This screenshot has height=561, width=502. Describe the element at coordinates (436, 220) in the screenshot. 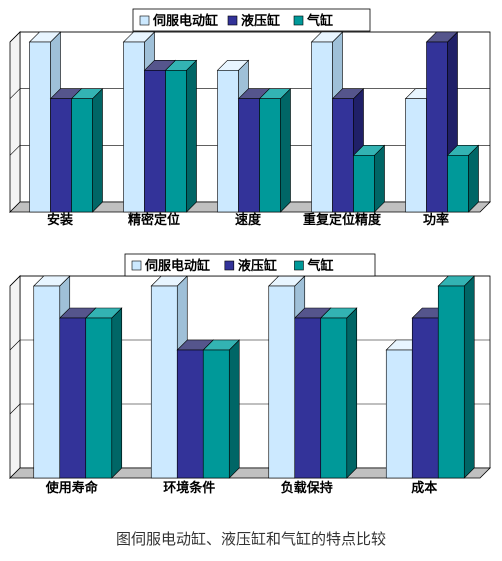

I see `category-label: 功率` at that location.